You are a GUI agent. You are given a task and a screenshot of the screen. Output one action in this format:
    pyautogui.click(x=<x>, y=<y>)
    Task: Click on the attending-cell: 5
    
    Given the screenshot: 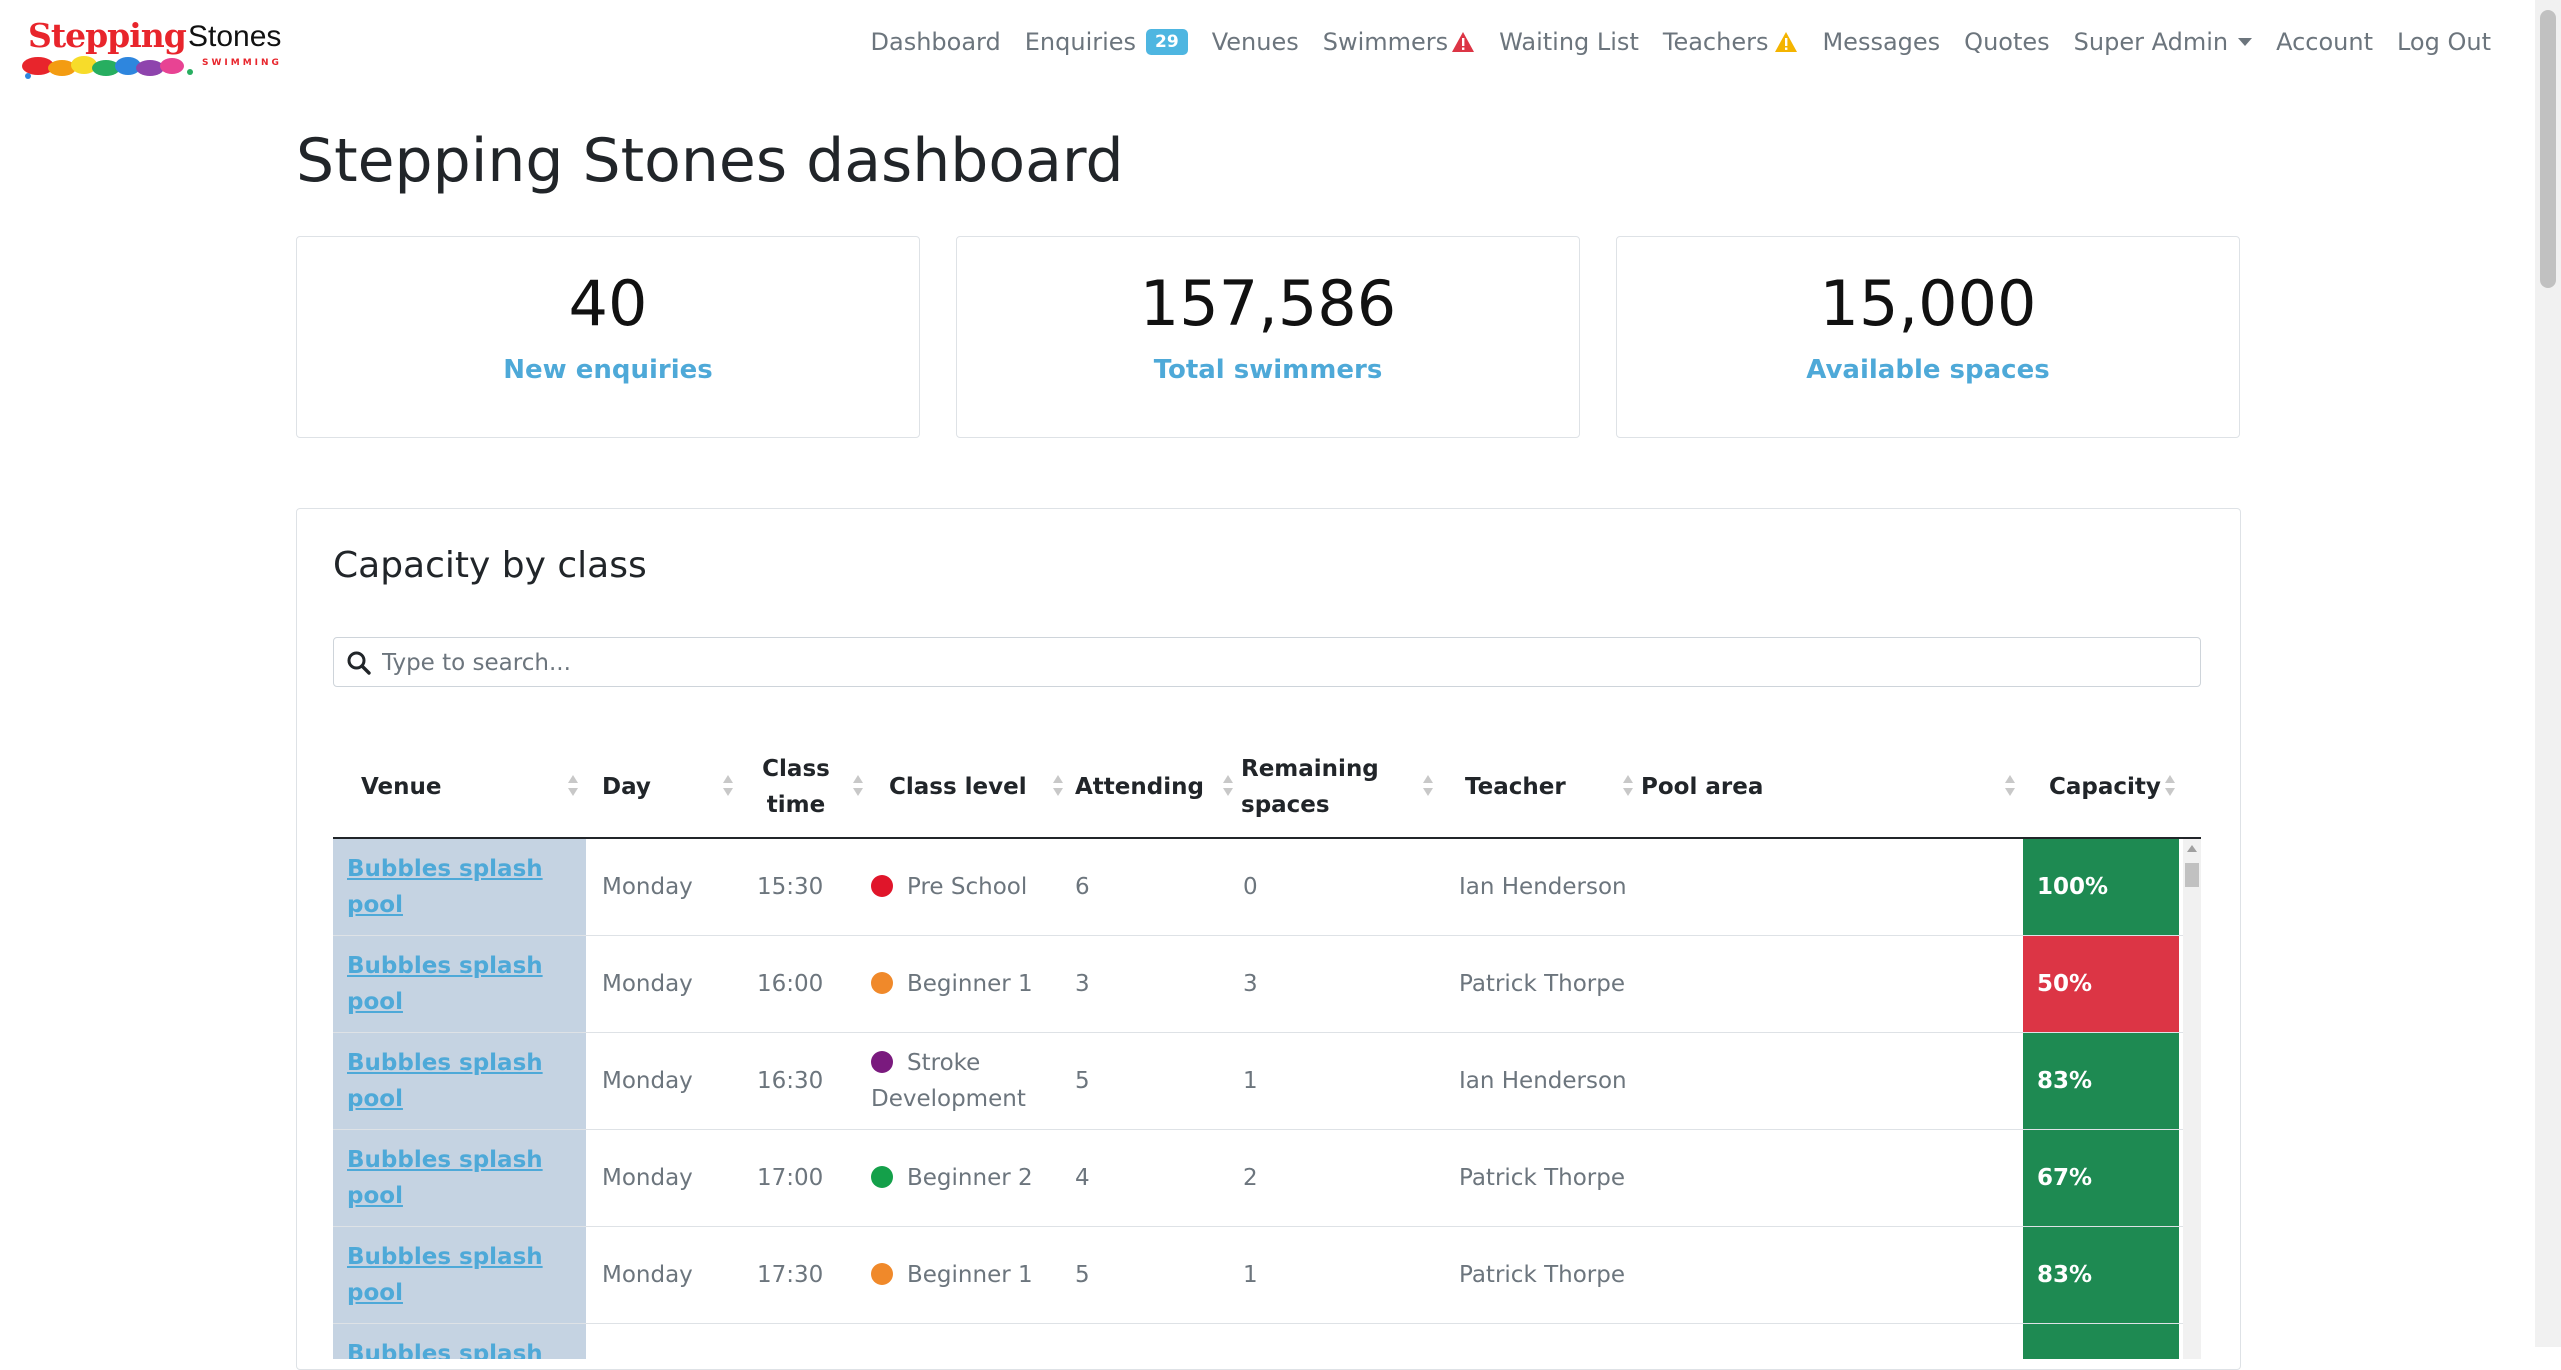 What is the action you would take?
    pyautogui.click(x=1156, y=1081)
    